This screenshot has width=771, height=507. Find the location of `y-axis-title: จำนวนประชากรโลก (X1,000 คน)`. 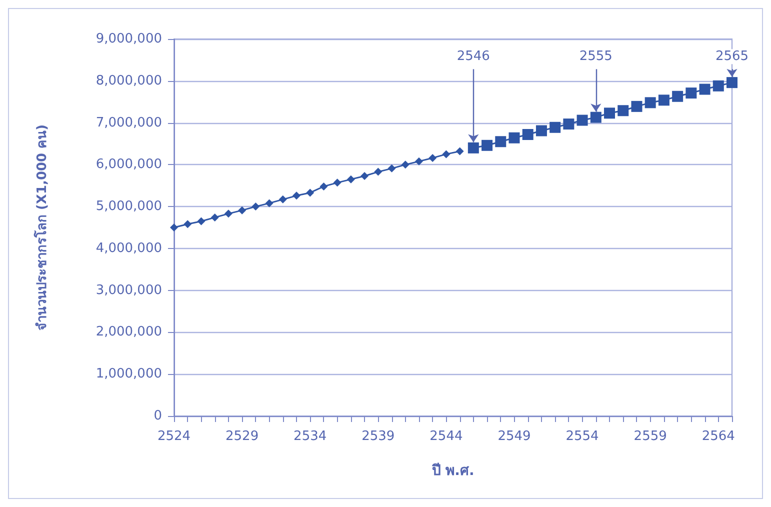

y-axis-title: จำนวนประชากรโลก (X1,000 คน) is located at coordinates (41, 227).